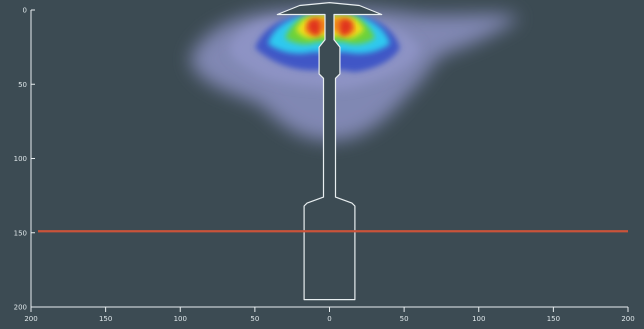  Describe the element at coordinates (314, 27) in the screenshot. I see `heat-red-core-left` at that location.